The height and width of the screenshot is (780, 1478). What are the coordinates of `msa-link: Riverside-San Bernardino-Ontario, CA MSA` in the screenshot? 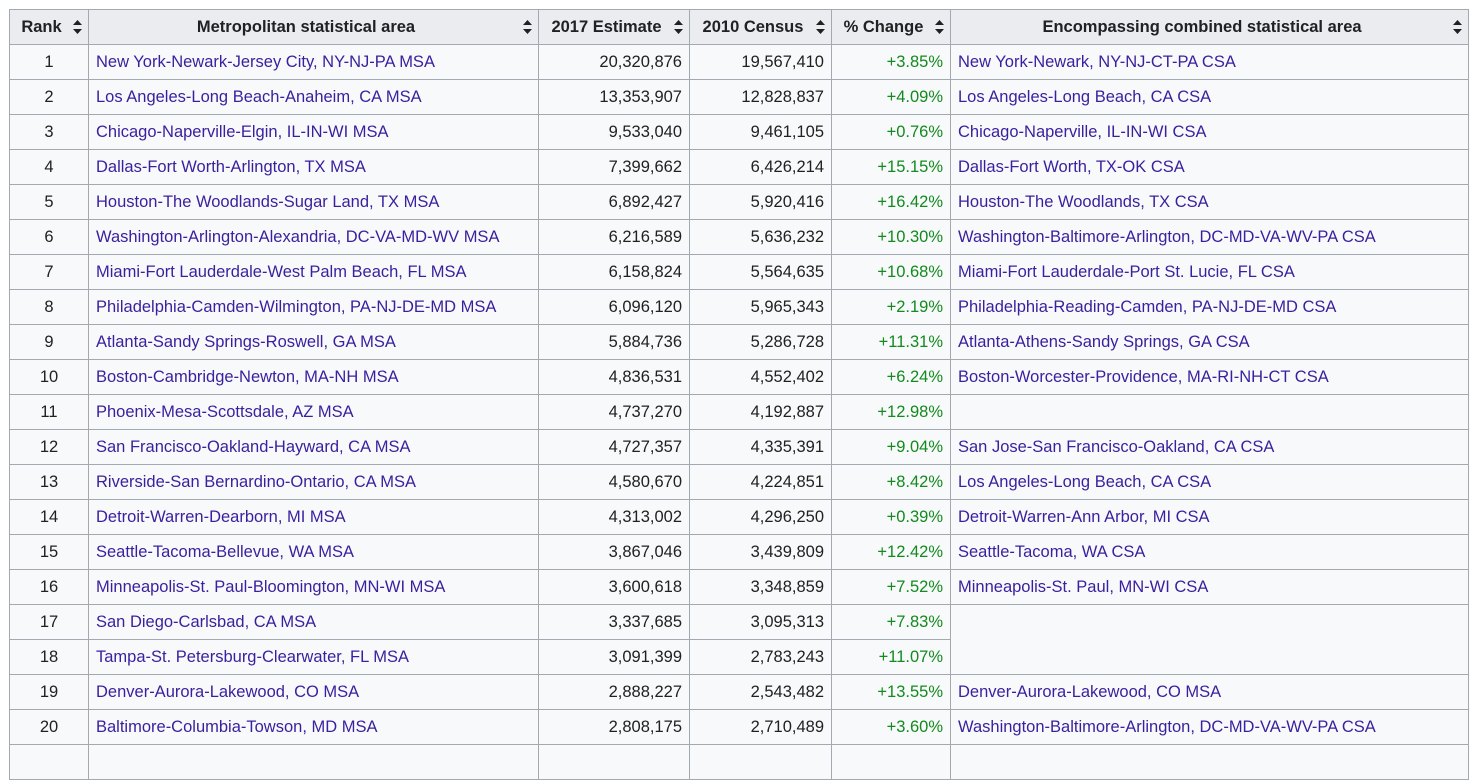 It's located at (256, 481).